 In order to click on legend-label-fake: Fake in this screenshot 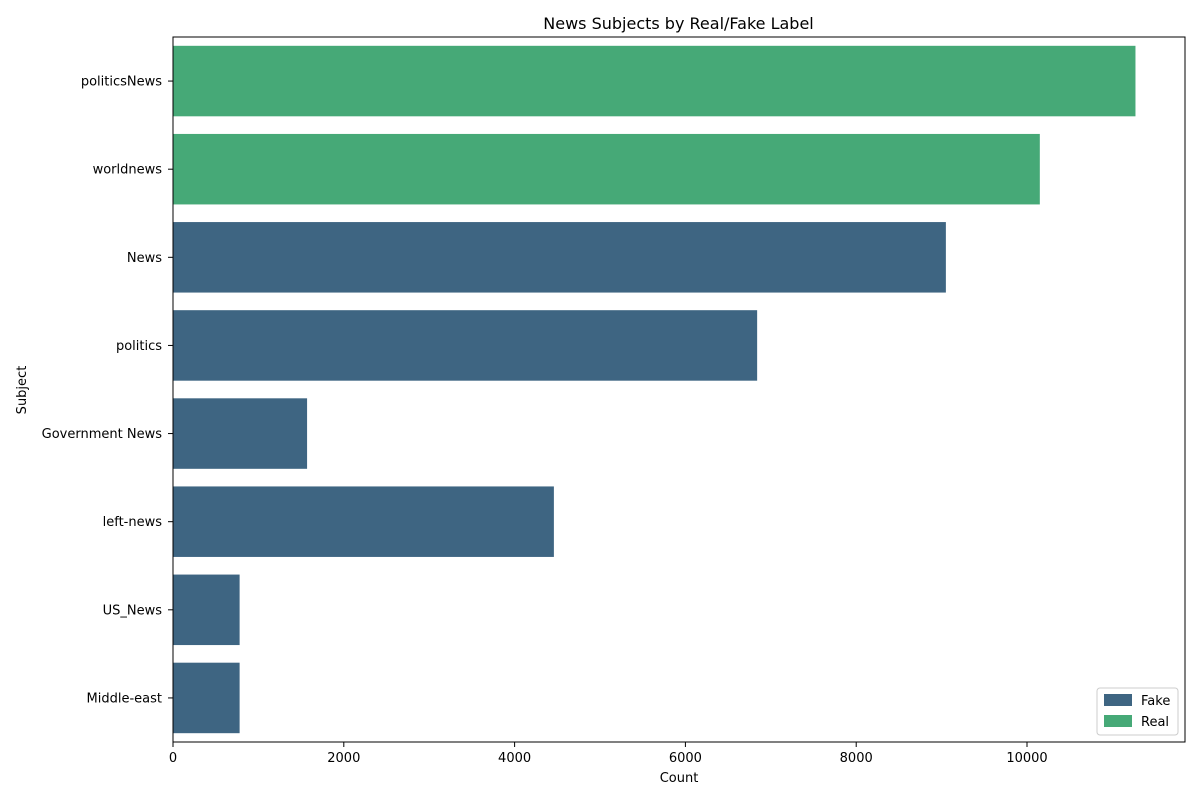, I will do `click(1155, 701)`.